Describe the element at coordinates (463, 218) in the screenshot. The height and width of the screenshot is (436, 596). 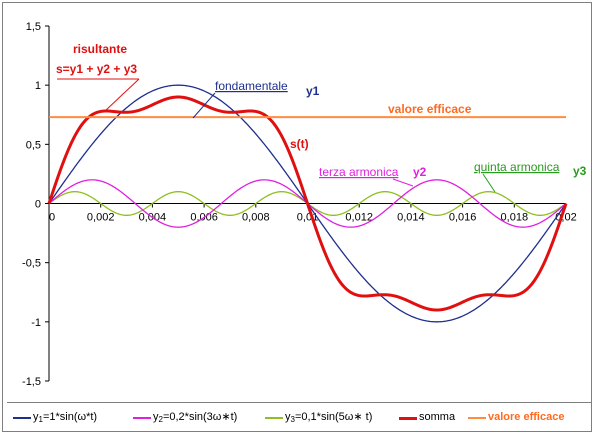
I see `x-tick-label: 0,016` at that location.